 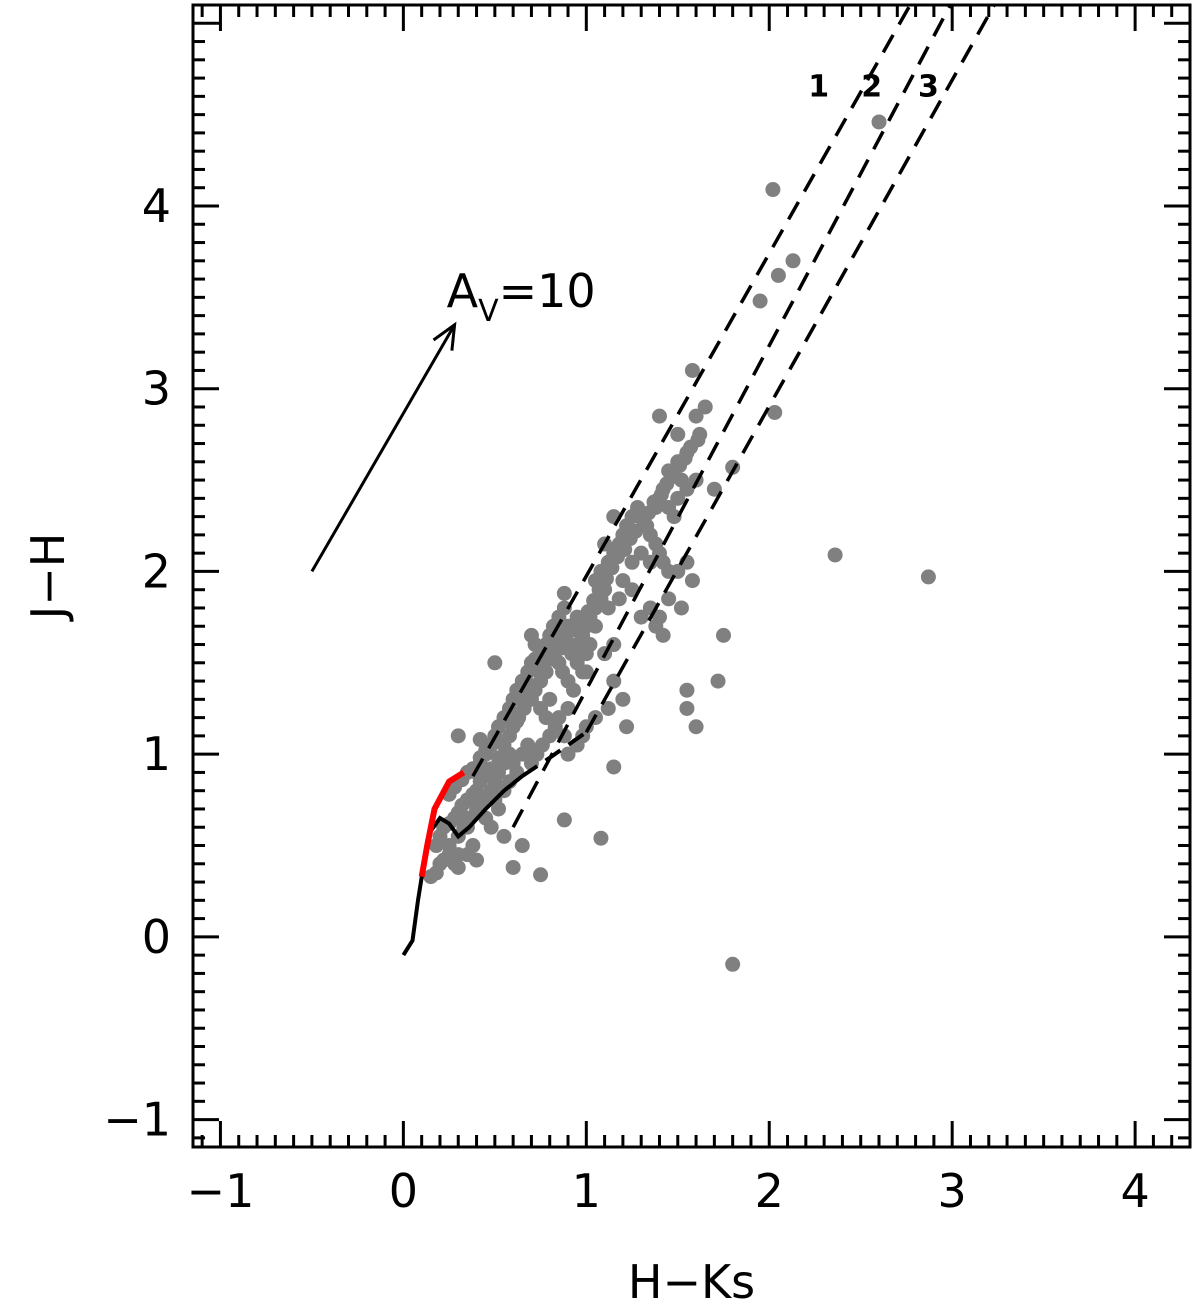 What do you see at coordinates (48, 578) in the screenshot?
I see `y-axis-title: J−H` at bounding box center [48, 578].